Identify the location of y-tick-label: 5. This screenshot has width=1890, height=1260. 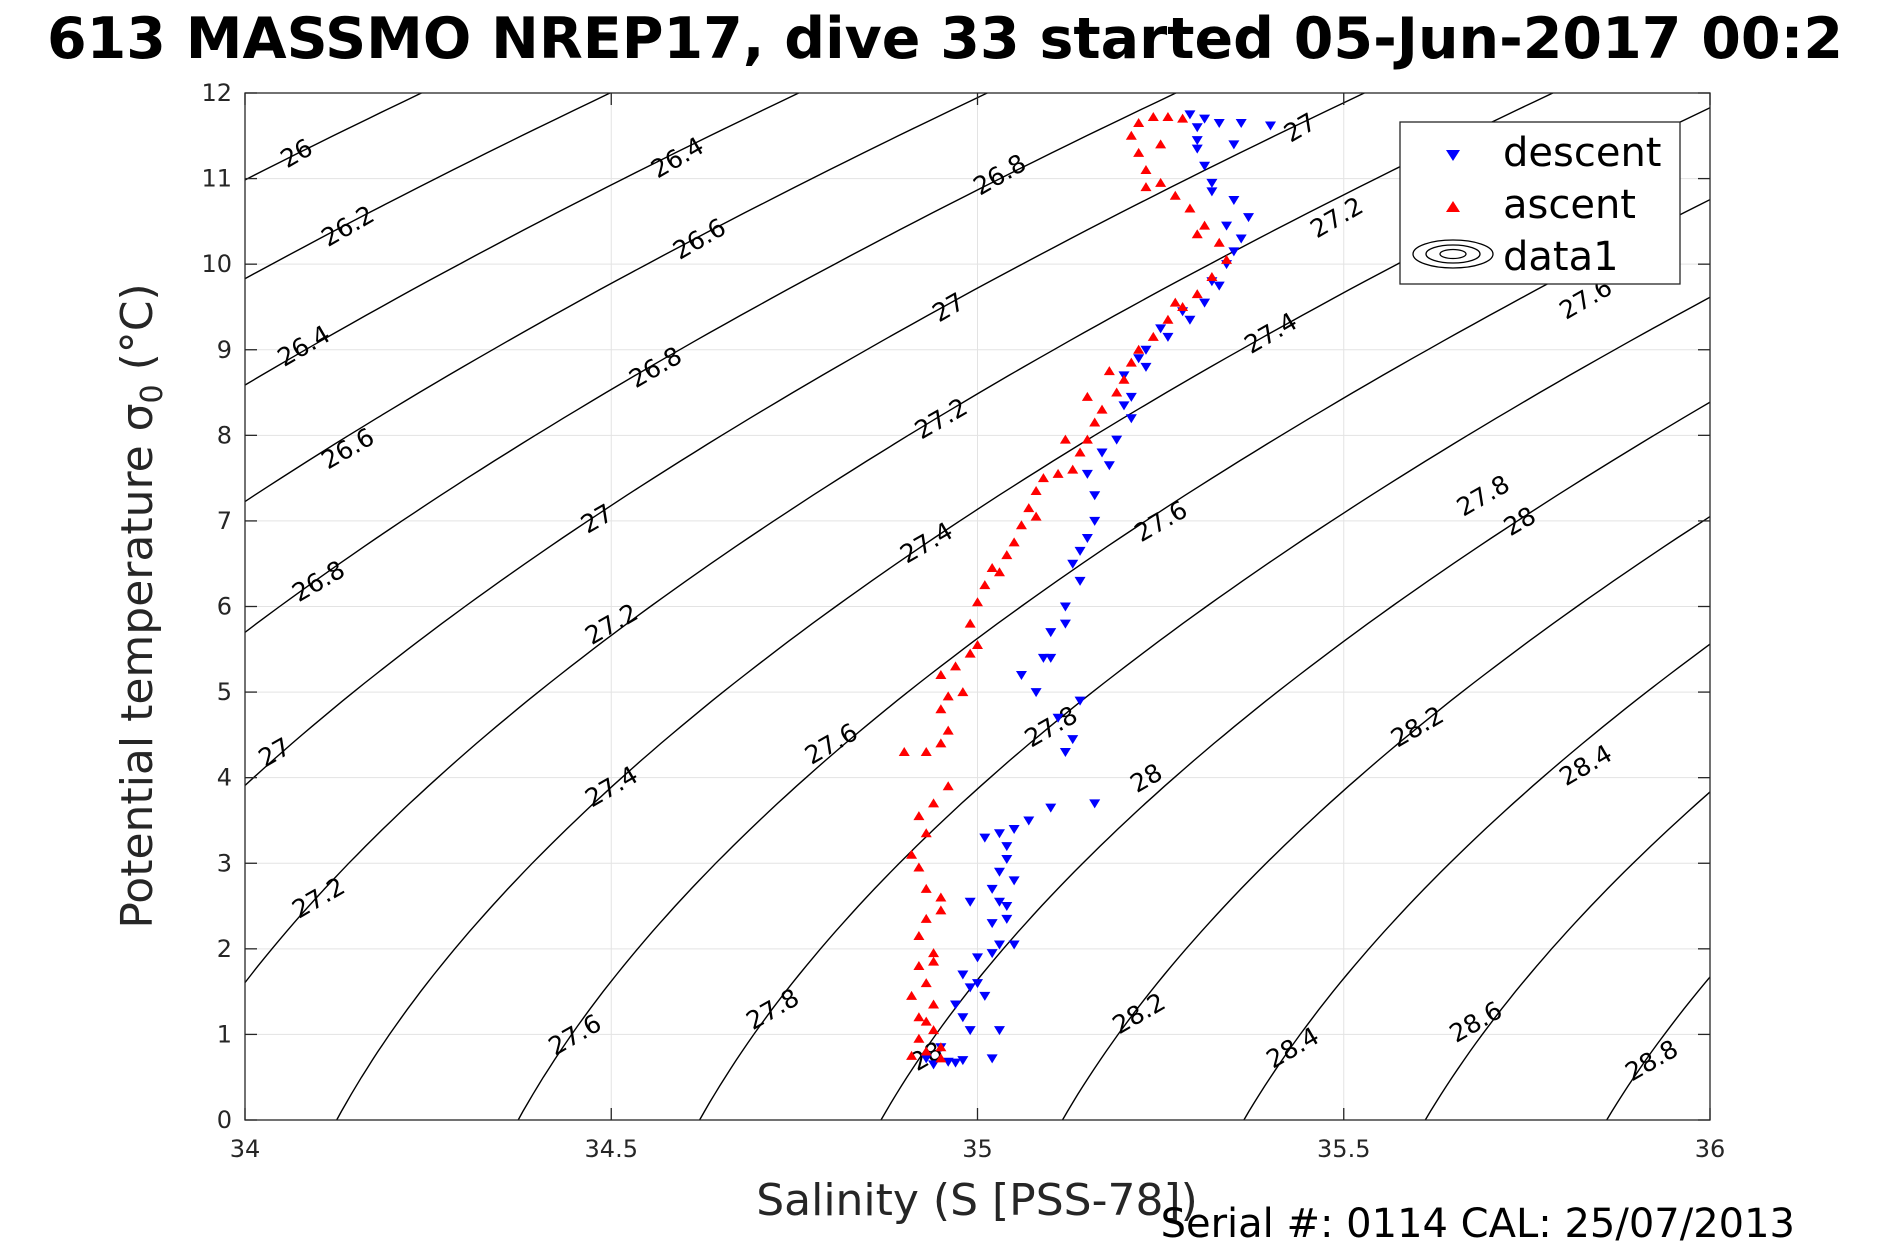
(224, 692).